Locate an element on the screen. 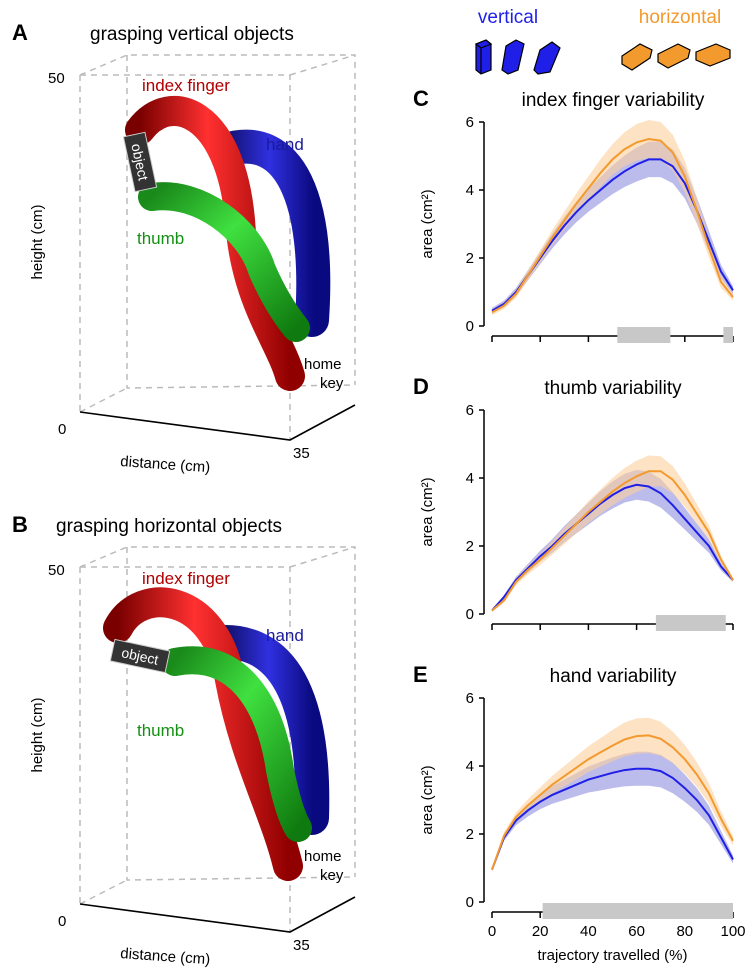  vertical-icons is located at coordinates (517, 57).